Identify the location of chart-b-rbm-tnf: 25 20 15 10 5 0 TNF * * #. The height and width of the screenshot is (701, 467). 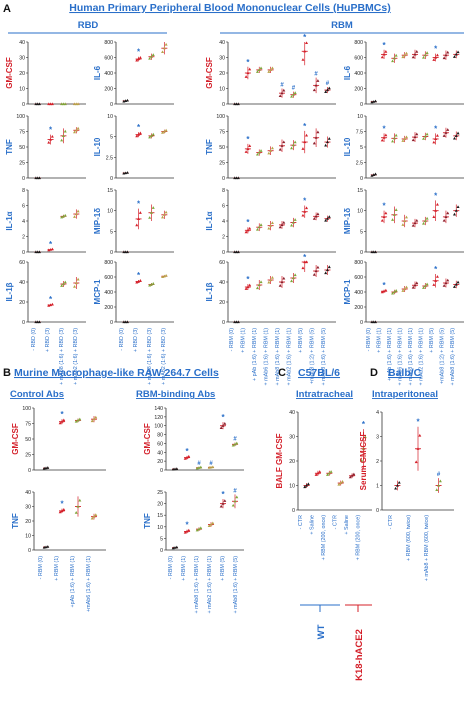
(193, 521).